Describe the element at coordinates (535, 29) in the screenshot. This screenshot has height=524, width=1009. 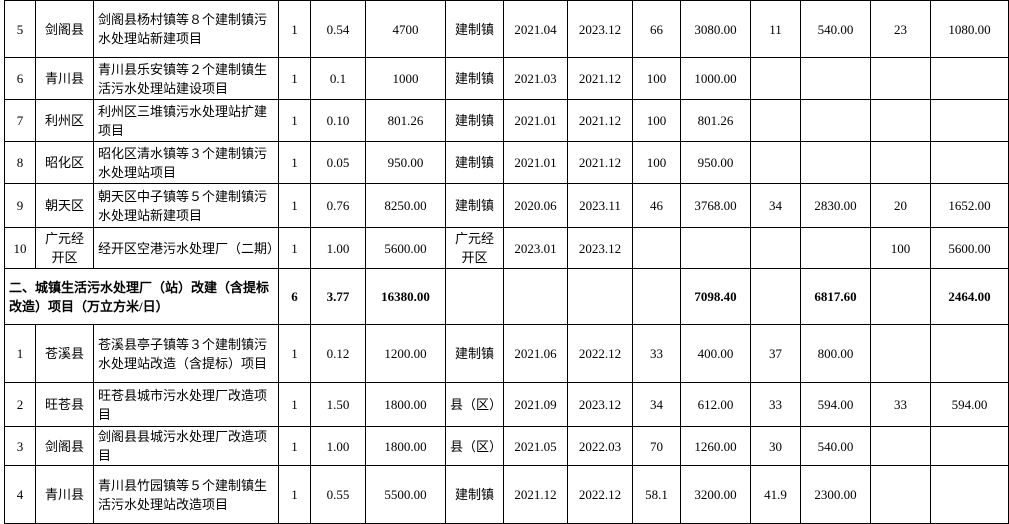
I see `table-cell: 2021.04` at that location.